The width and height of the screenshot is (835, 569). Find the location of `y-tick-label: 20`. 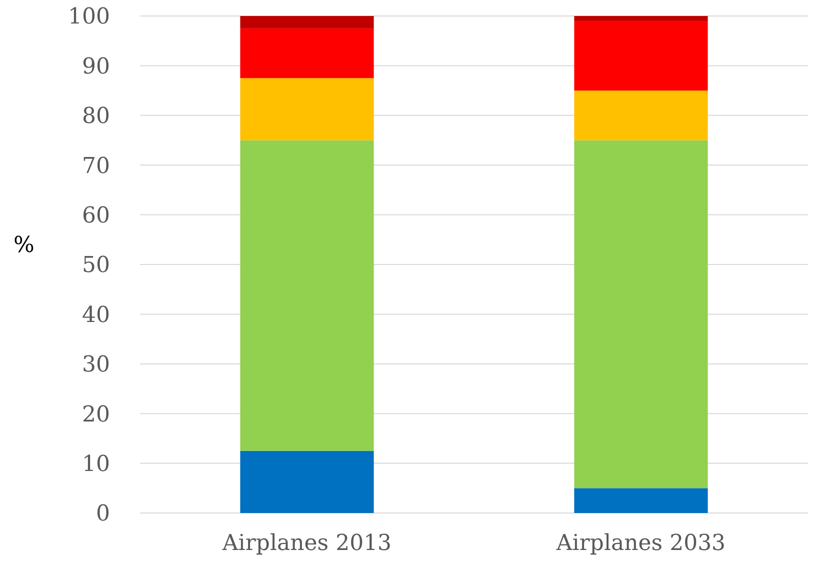

y-tick-label: 20 is located at coordinates (96, 415).